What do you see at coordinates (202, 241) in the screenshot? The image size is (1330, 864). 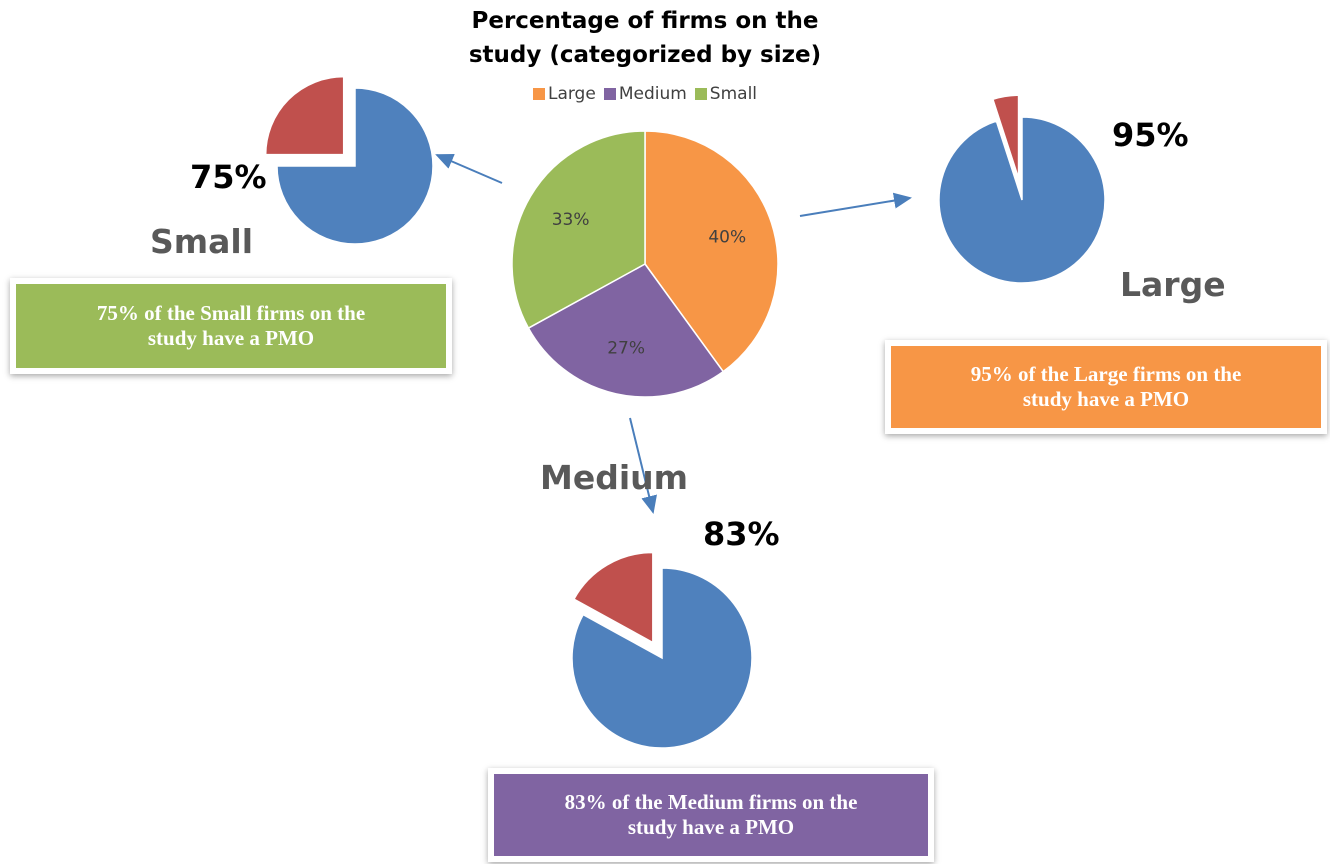 I see `pie-title: Small` at bounding box center [202, 241].